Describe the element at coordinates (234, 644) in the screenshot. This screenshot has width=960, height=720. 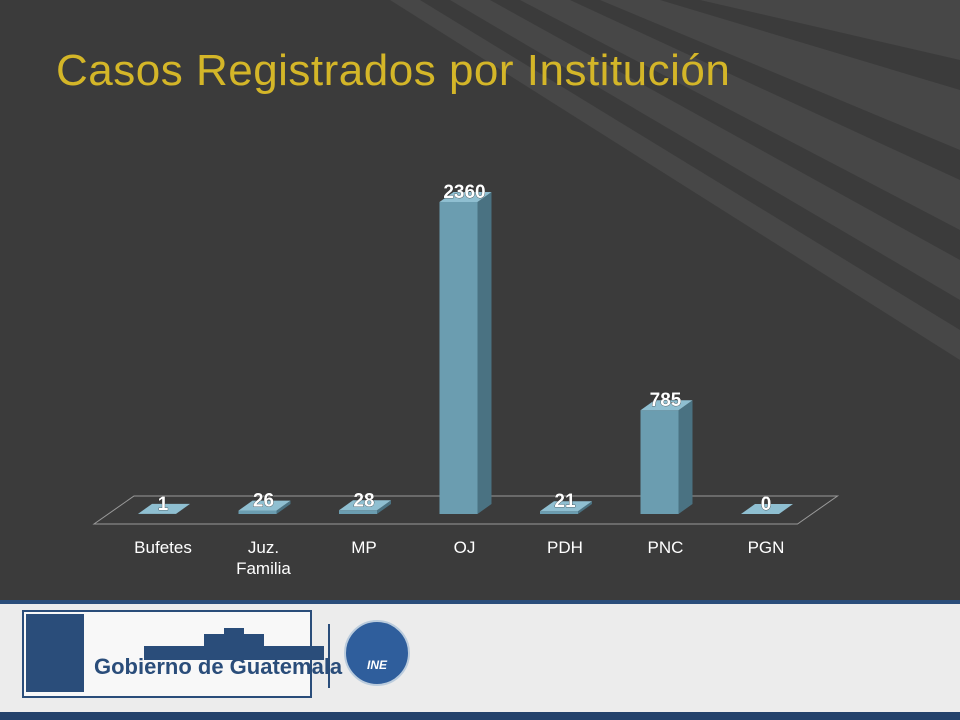
I see `palace-icon` at that location.